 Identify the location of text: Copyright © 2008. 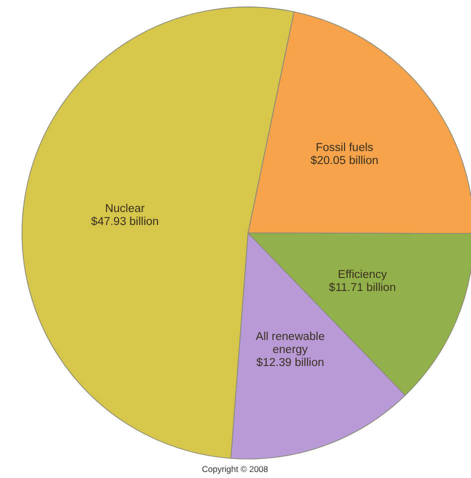
(235, 469).